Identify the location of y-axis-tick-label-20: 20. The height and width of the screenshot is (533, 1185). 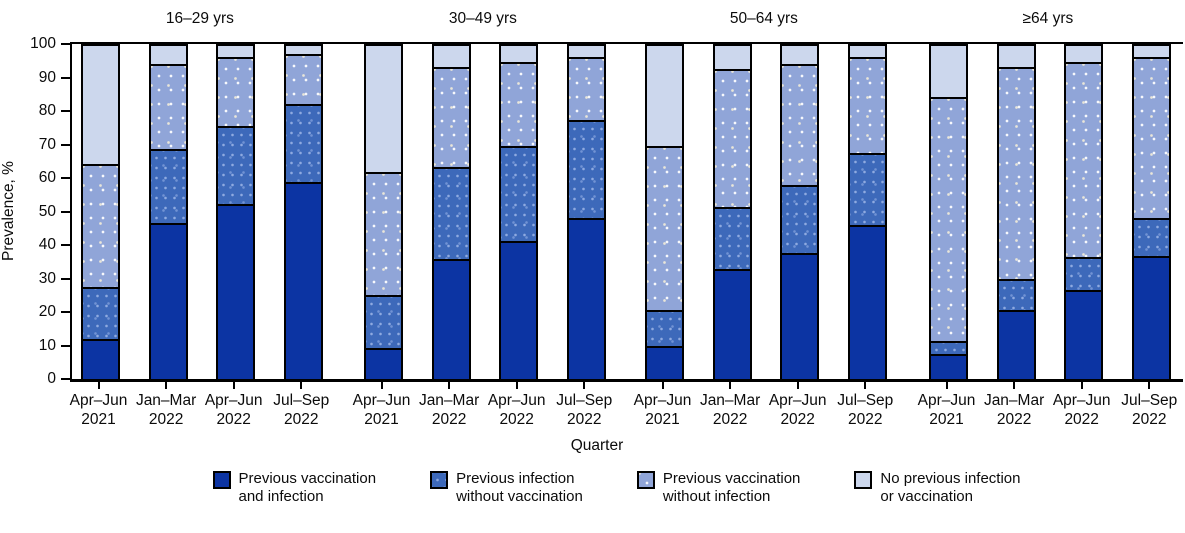
(47, 311).